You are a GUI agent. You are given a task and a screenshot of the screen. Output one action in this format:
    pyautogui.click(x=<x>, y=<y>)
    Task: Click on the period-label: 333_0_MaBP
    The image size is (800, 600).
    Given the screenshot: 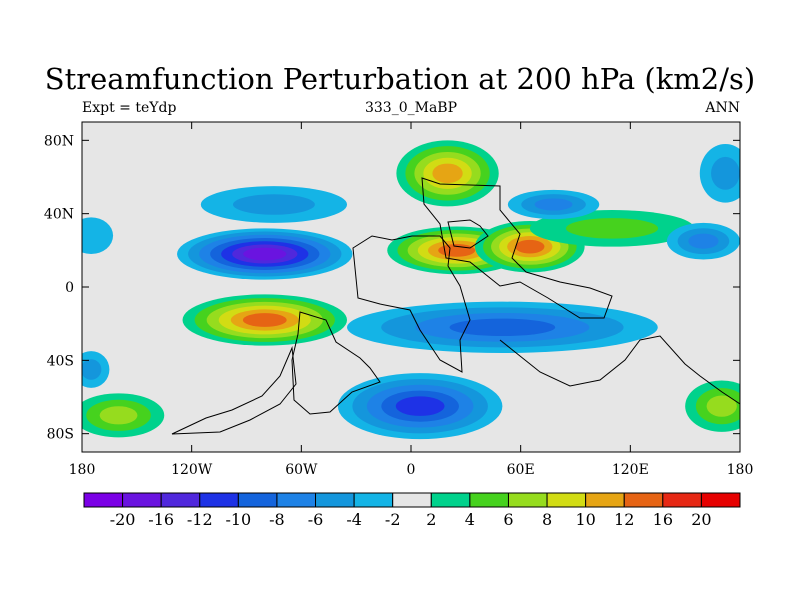 What is the action you would take?
    pyautogui.click(x=411, y=108)
    